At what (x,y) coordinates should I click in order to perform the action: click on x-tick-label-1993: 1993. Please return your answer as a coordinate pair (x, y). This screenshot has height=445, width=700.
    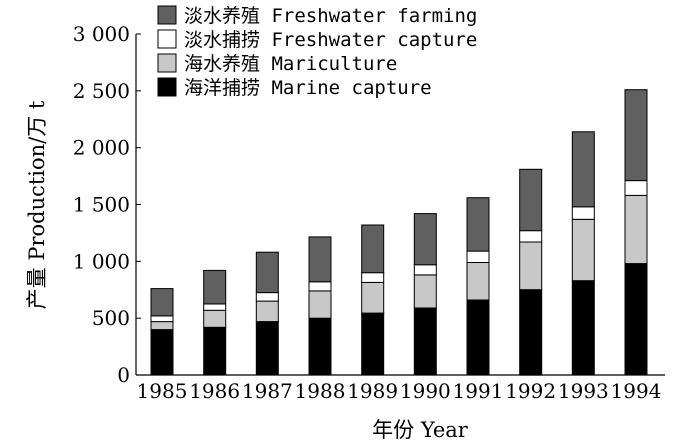
    Looking at the image, I should click on (583, 391).